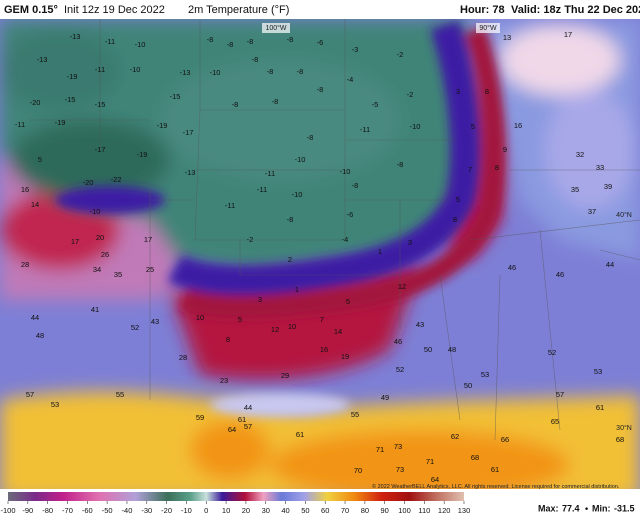 This screenshot has width=640, height=526. I want to click on station-value: 13, so click(507, 37).